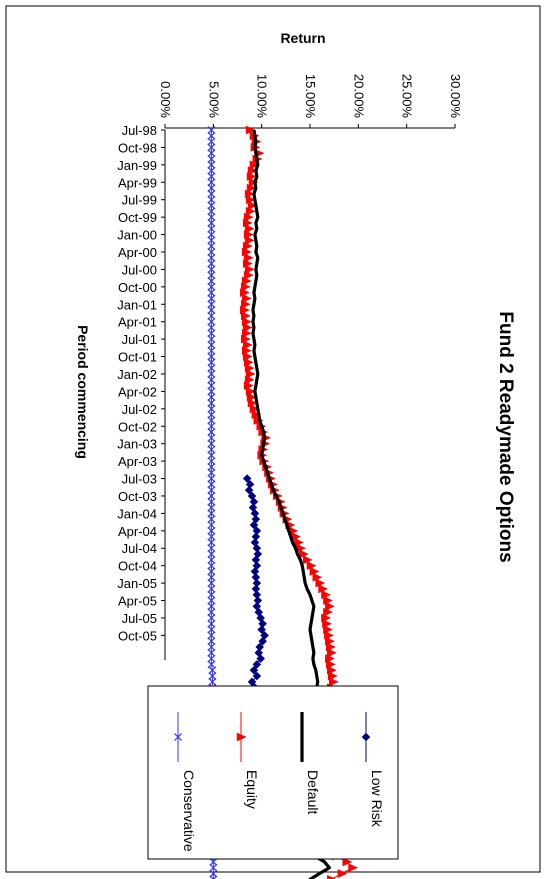 The image size is (546, 879). Describe the element at coordinates (137, 165) in the screenshot. I see `date-tick-label: Jan-99` at that location.